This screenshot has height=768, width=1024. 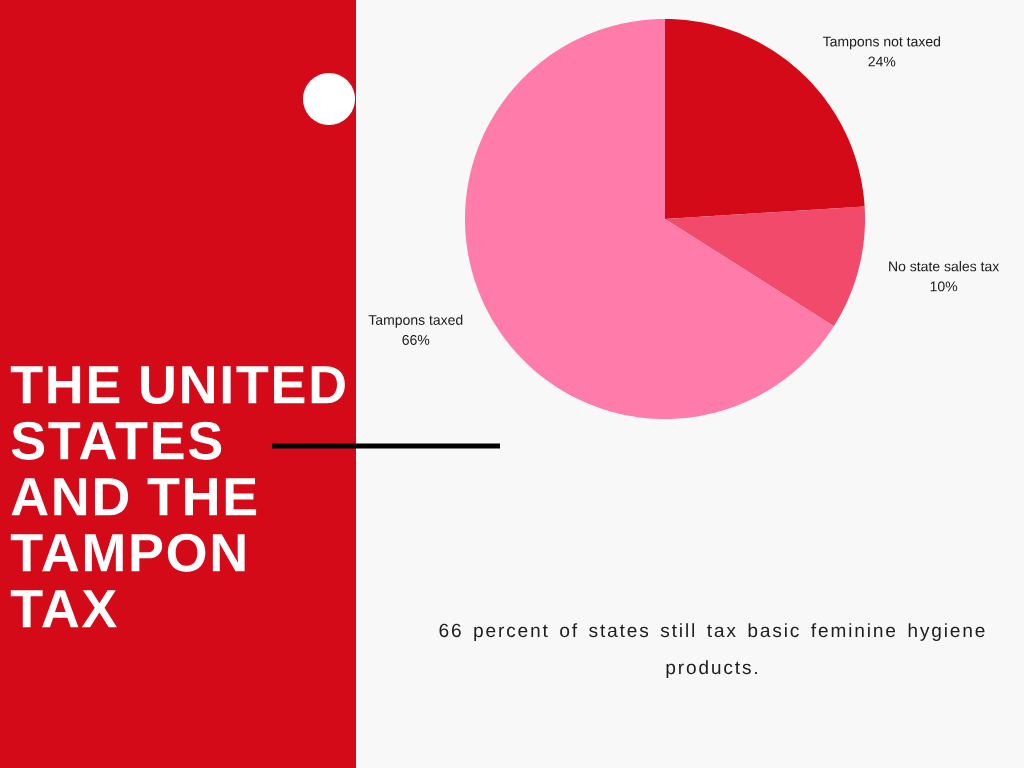 I want to click on data-label: 24%, so click(x=882, y=61).